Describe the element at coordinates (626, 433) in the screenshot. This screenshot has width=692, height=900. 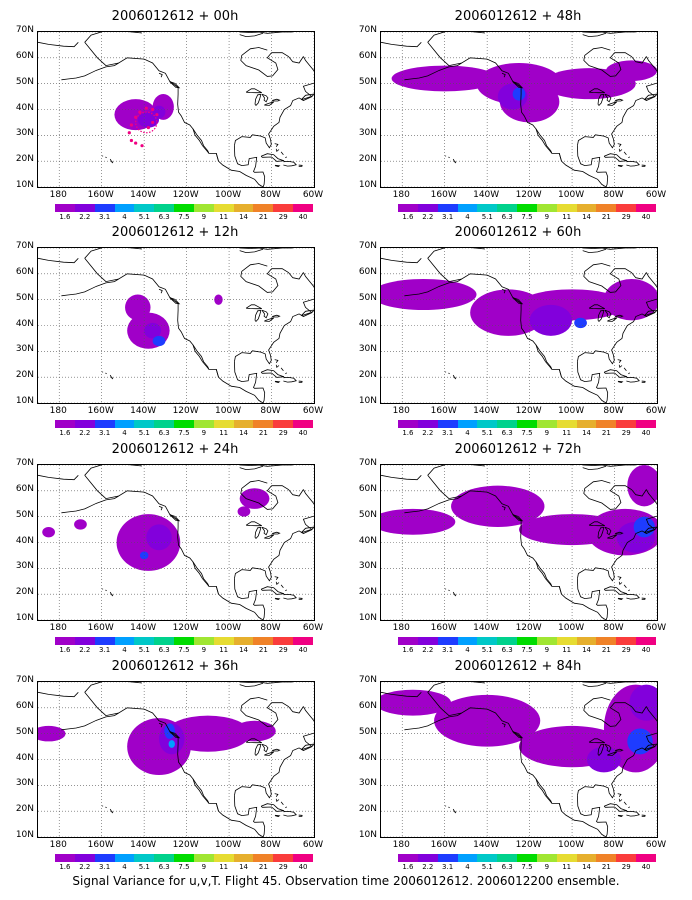
I see `colorbar-label: 29` at that location.